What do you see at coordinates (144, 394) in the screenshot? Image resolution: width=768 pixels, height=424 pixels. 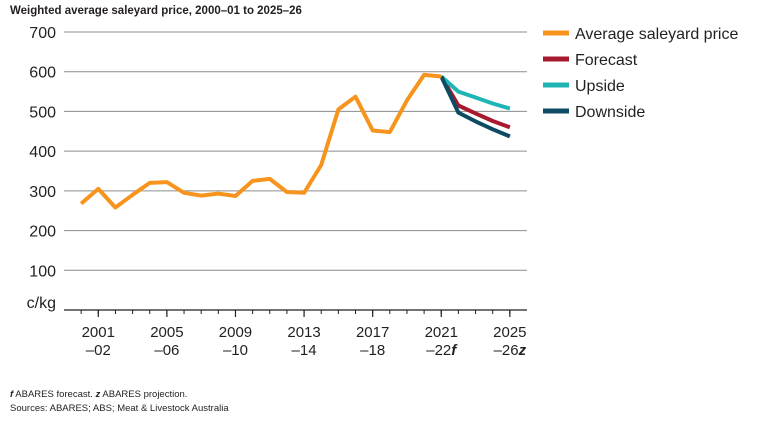 I see `footnote-z-text: ABARES projection.` at bounding box center [144, 394].